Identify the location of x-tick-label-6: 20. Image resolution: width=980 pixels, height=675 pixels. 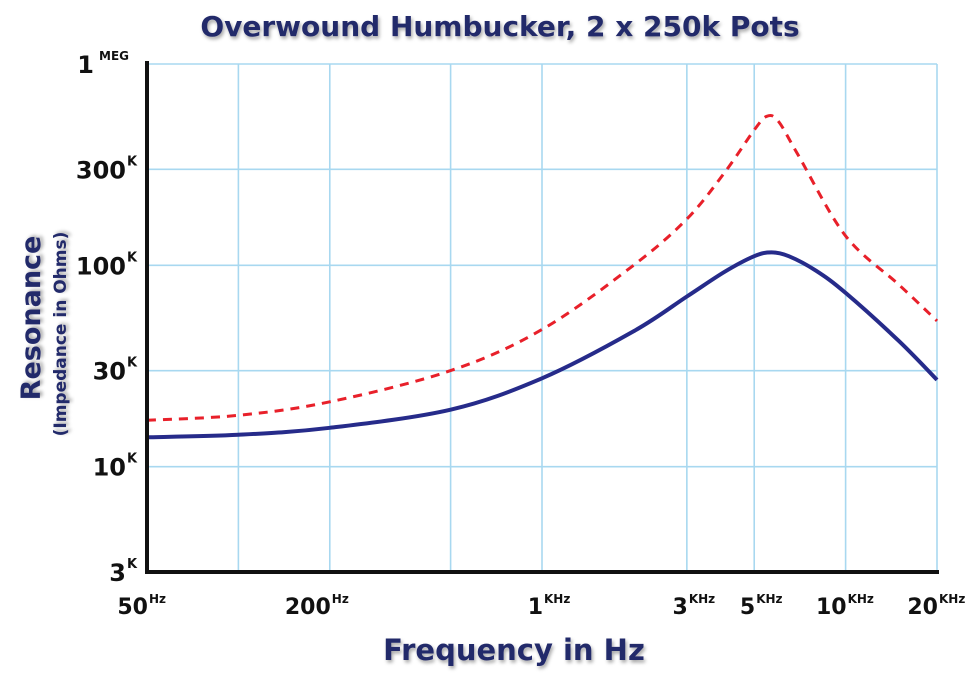
(922, 607).